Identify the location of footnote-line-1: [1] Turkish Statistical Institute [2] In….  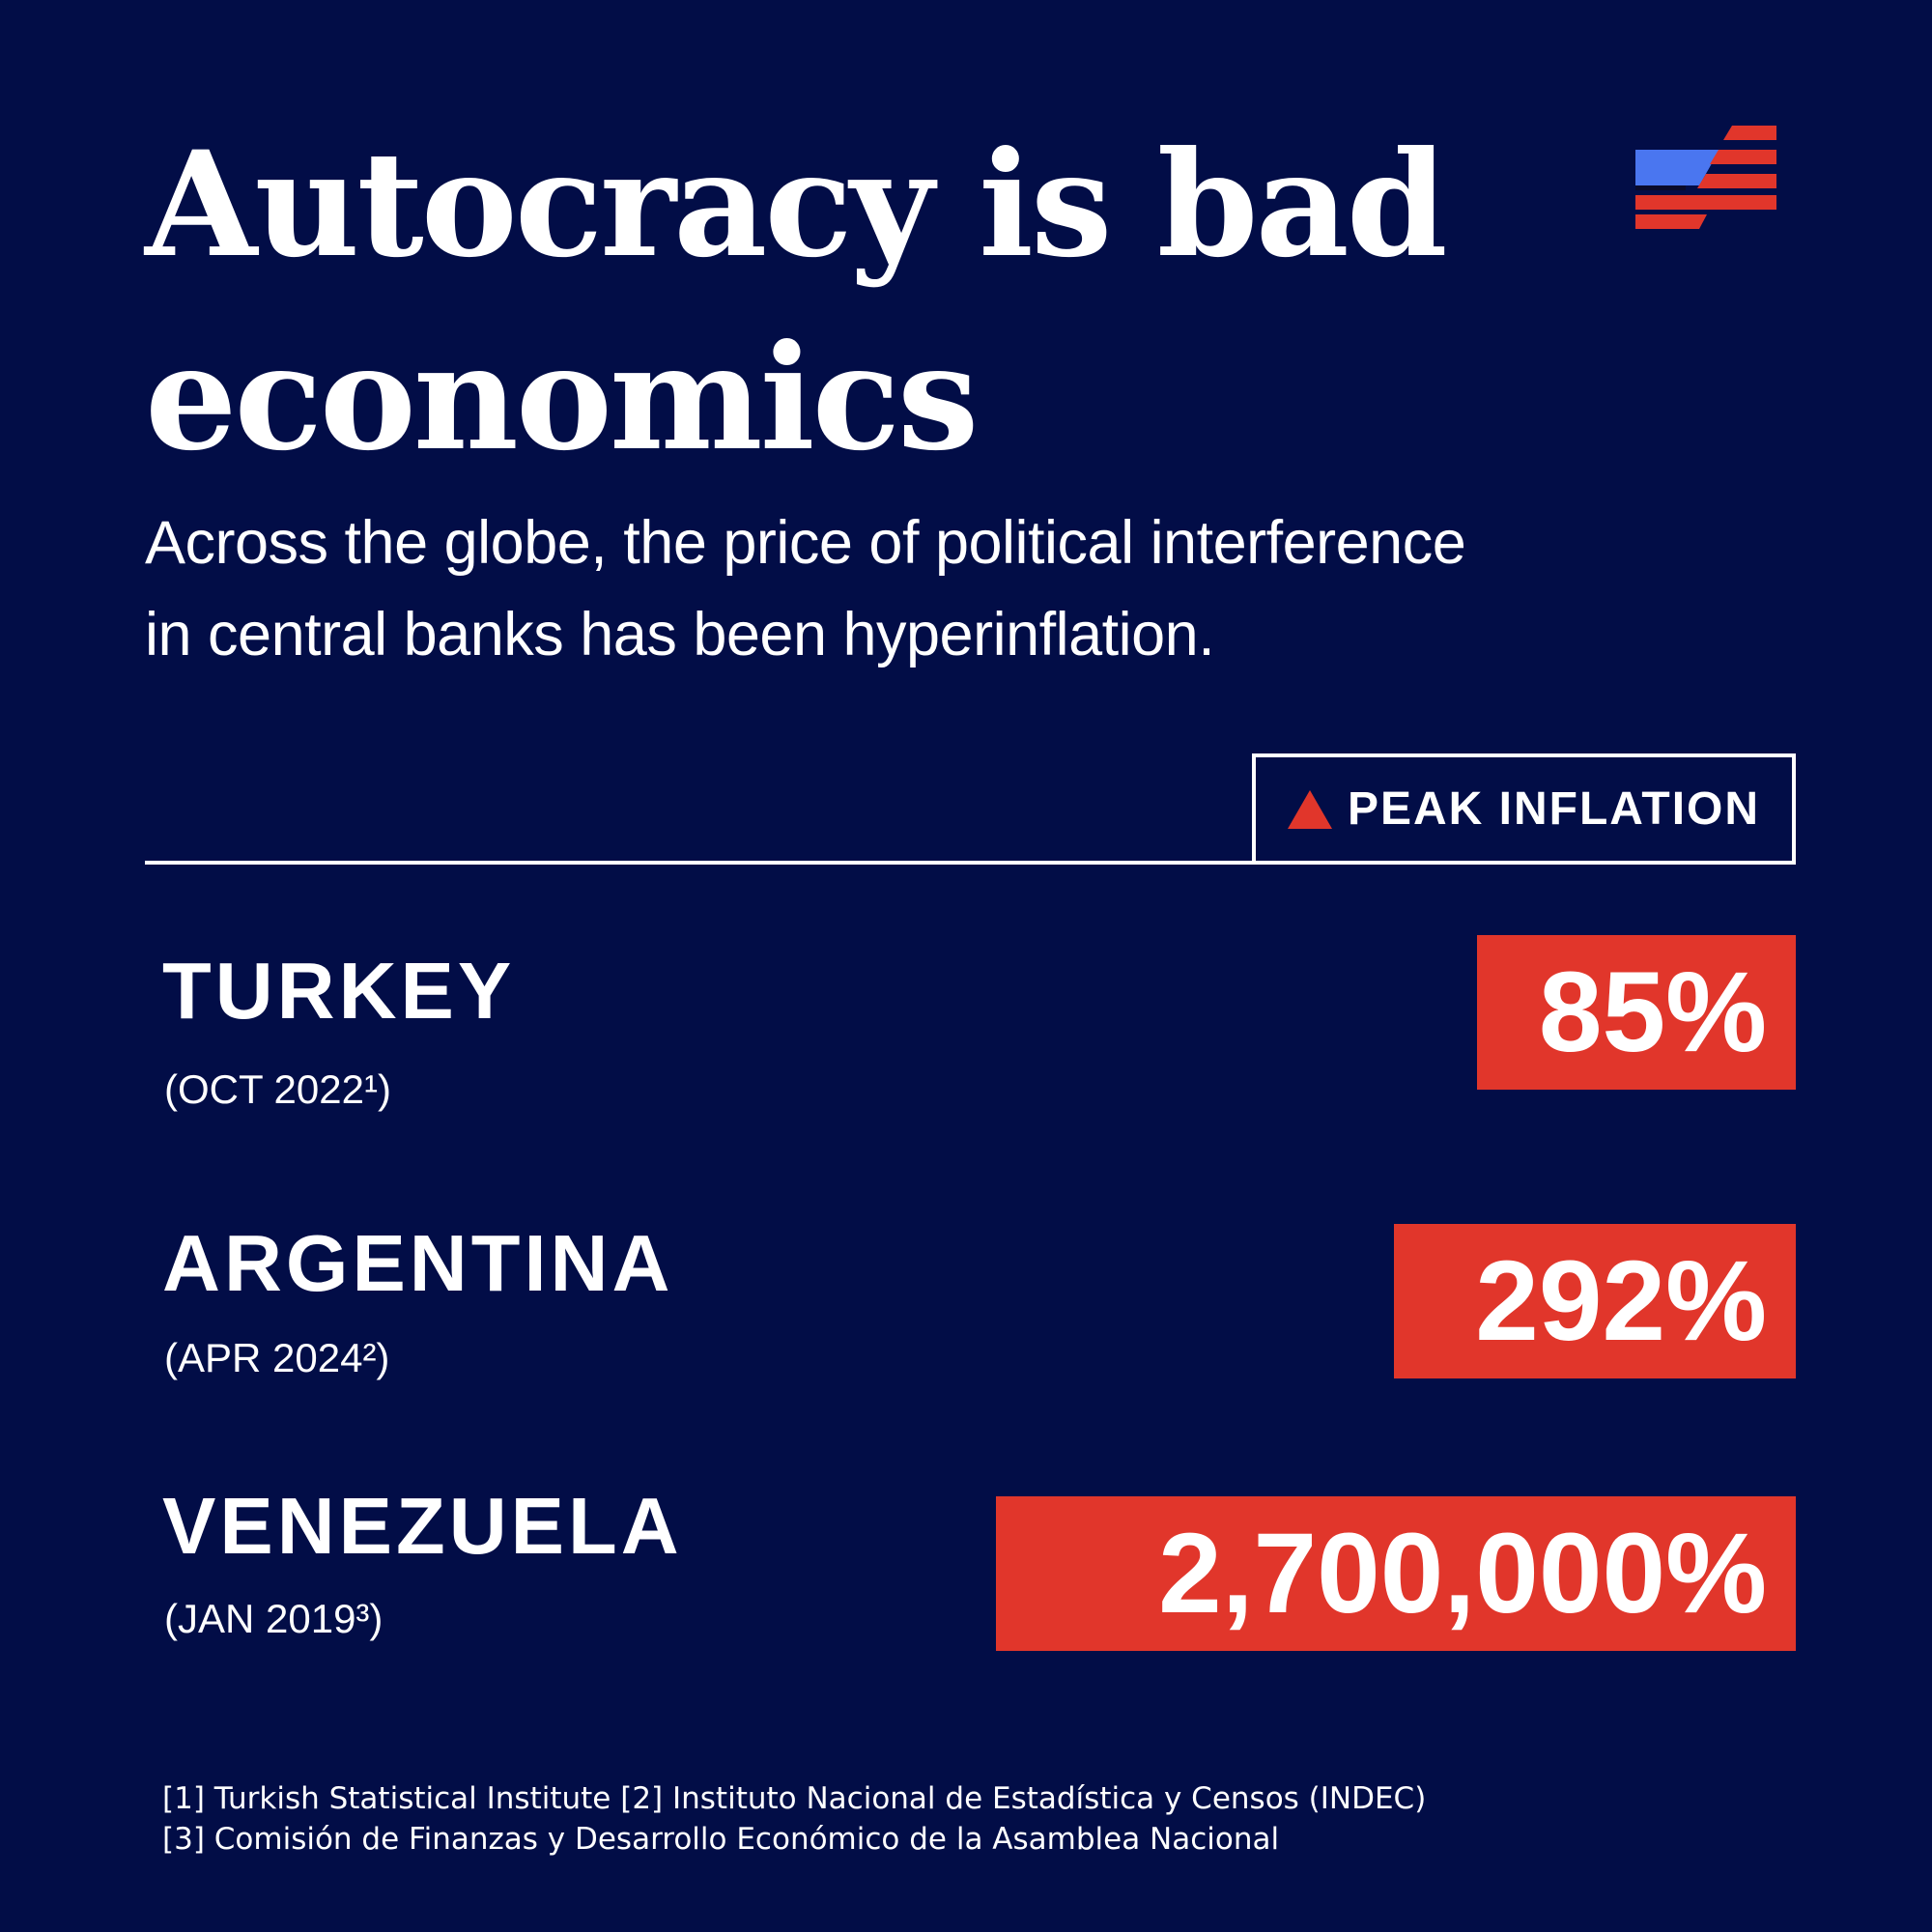
(794, 1798).